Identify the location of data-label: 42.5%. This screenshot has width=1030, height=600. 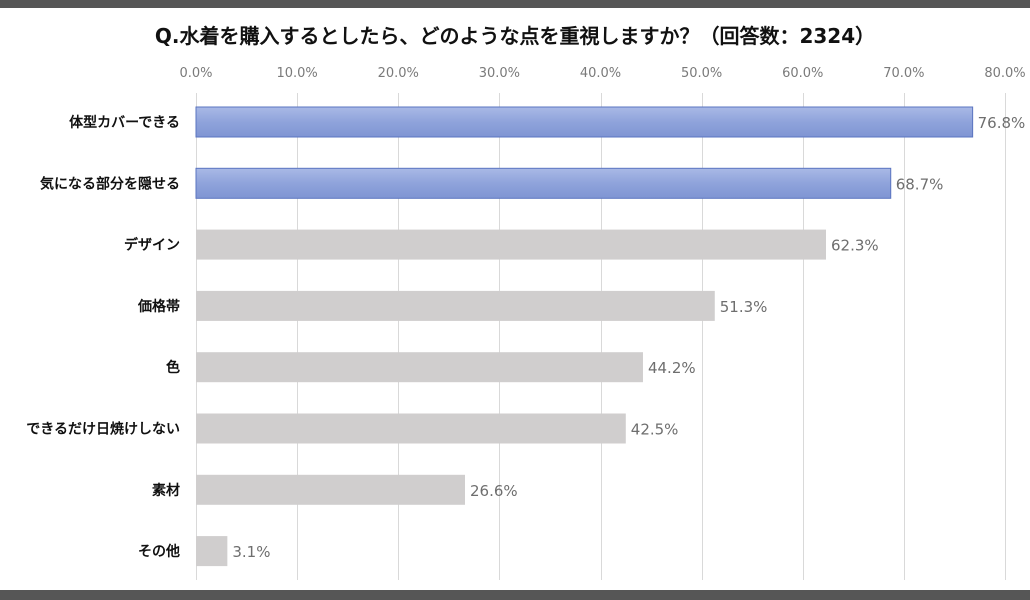
(655, 430).